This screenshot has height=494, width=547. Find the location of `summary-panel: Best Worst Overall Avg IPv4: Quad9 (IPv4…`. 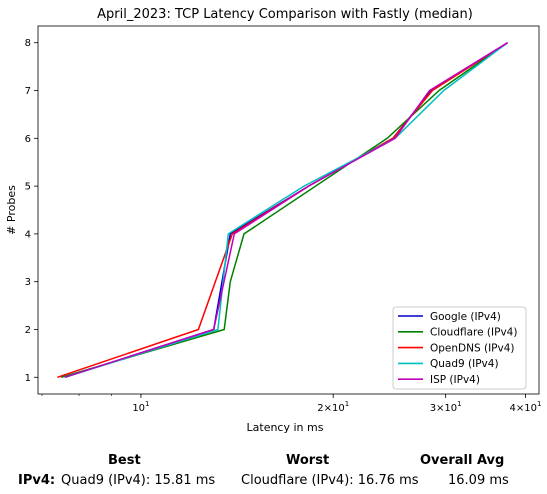

summary-panel: Best Worst Overall Avg IPv4: Quad9 (IPv4… is located at coordinates (273, 470).